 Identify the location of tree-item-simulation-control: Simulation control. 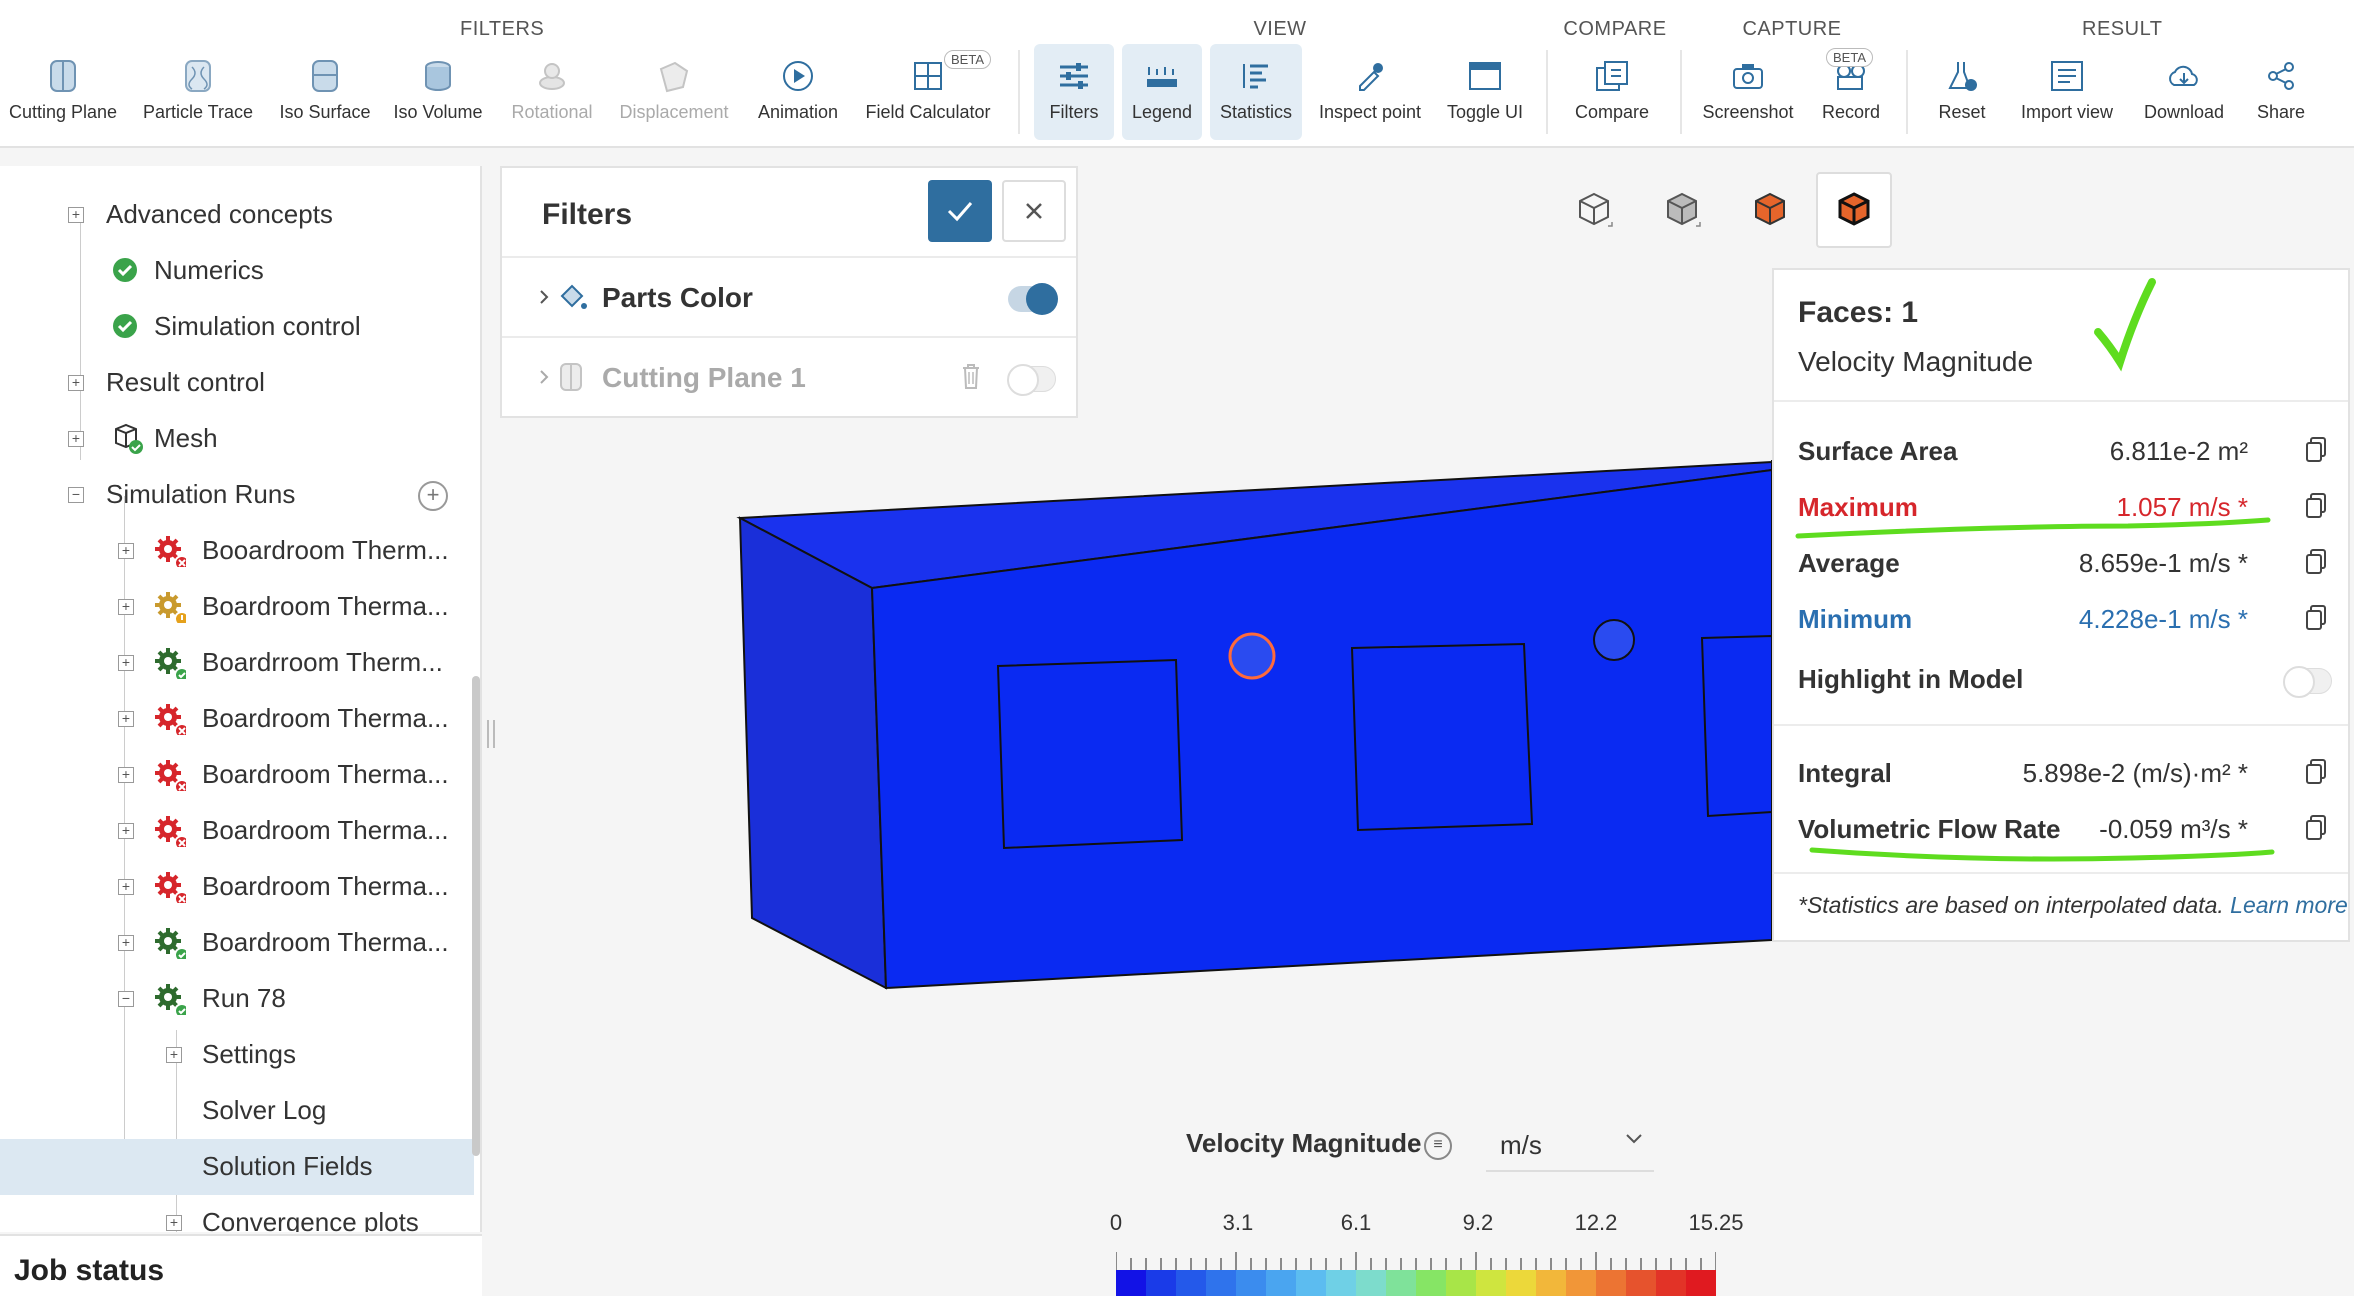
(237, 327).